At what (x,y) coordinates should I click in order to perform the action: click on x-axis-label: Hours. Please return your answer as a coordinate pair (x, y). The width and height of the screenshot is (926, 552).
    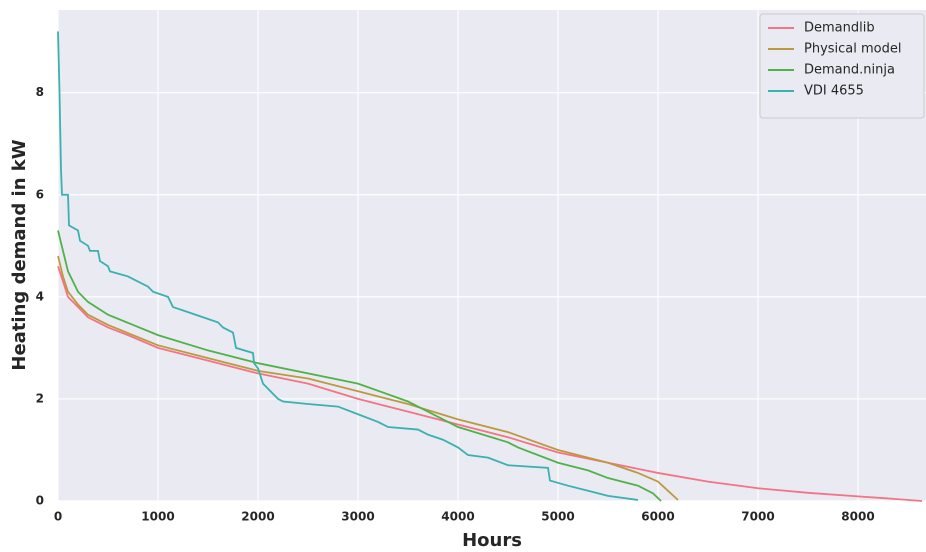
    Looking at the image, I should click on (492, 540).